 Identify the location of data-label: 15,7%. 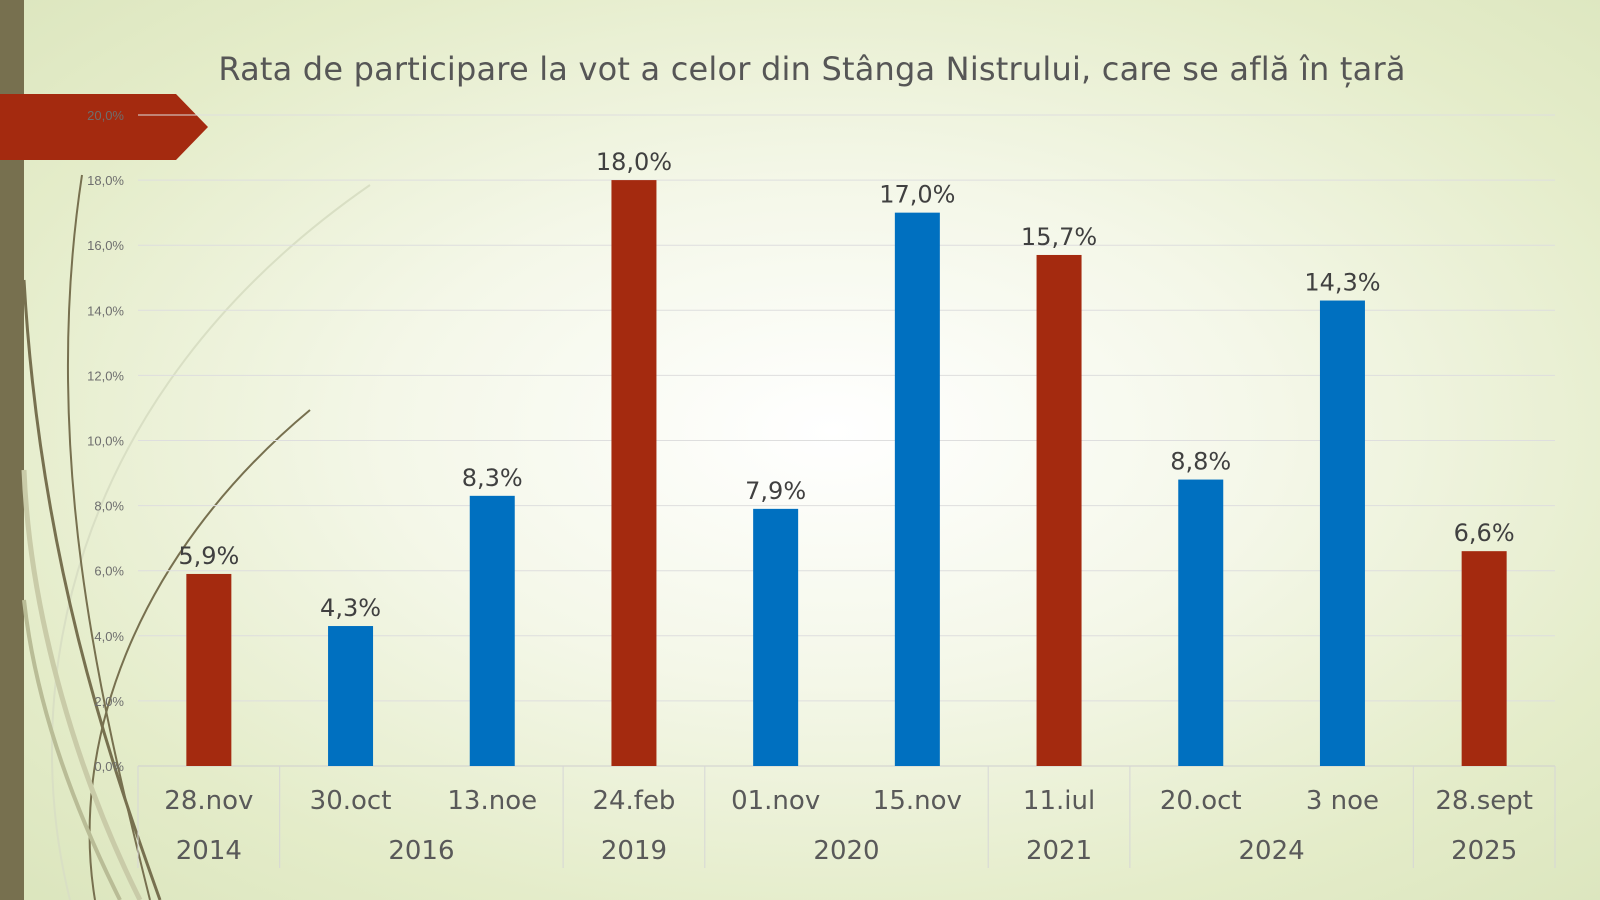
(1059, 237).